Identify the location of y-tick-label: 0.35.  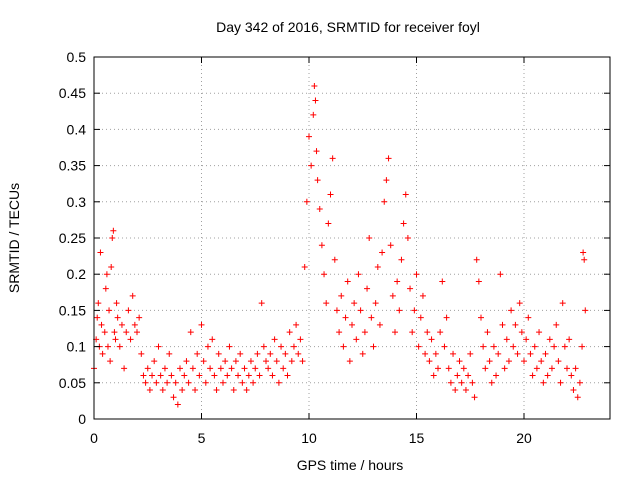
(72, 166).